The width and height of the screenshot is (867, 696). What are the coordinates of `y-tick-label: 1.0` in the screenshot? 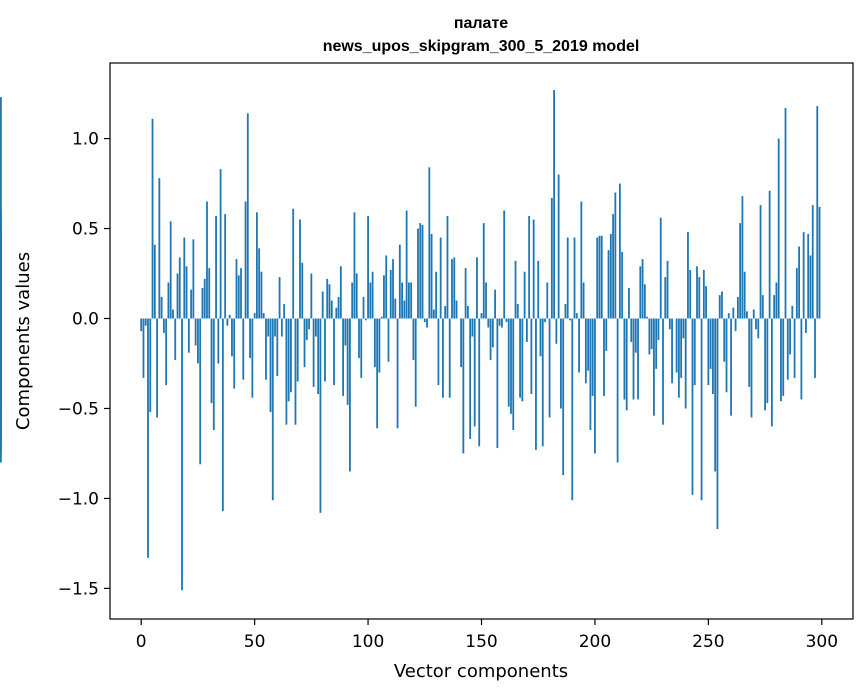 It's located at (85, 140).